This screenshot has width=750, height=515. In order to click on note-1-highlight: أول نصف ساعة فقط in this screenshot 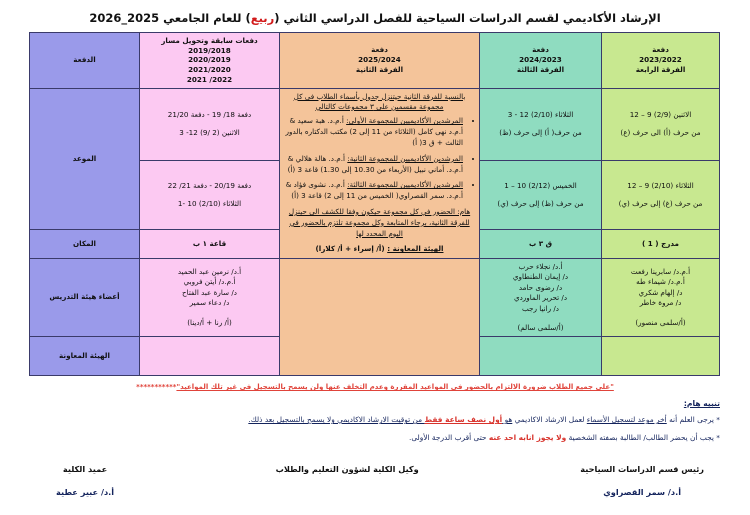, I will do `click(463, 420)`.